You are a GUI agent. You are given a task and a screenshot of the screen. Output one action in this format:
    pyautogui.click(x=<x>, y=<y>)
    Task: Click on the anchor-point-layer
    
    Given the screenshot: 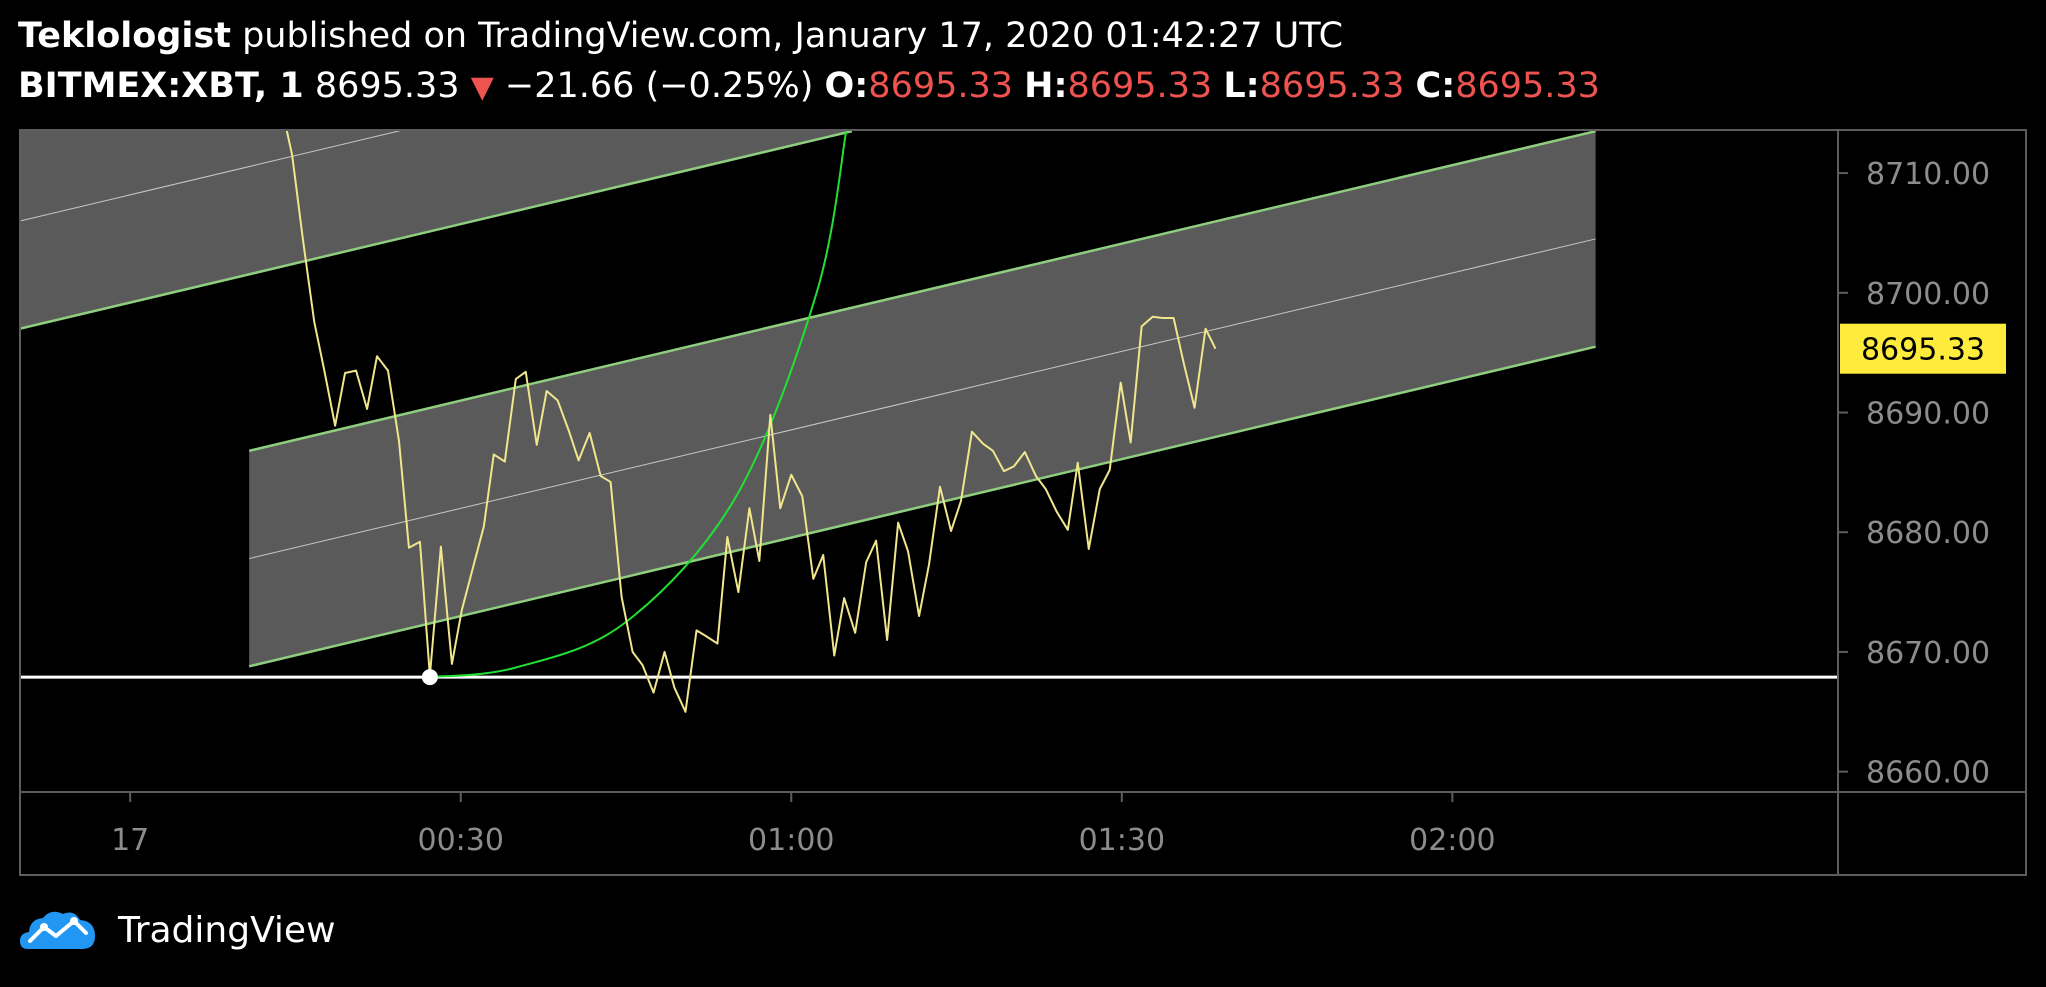 What is the action you would take?
    pyautogui.click(x=429, y=677)
    